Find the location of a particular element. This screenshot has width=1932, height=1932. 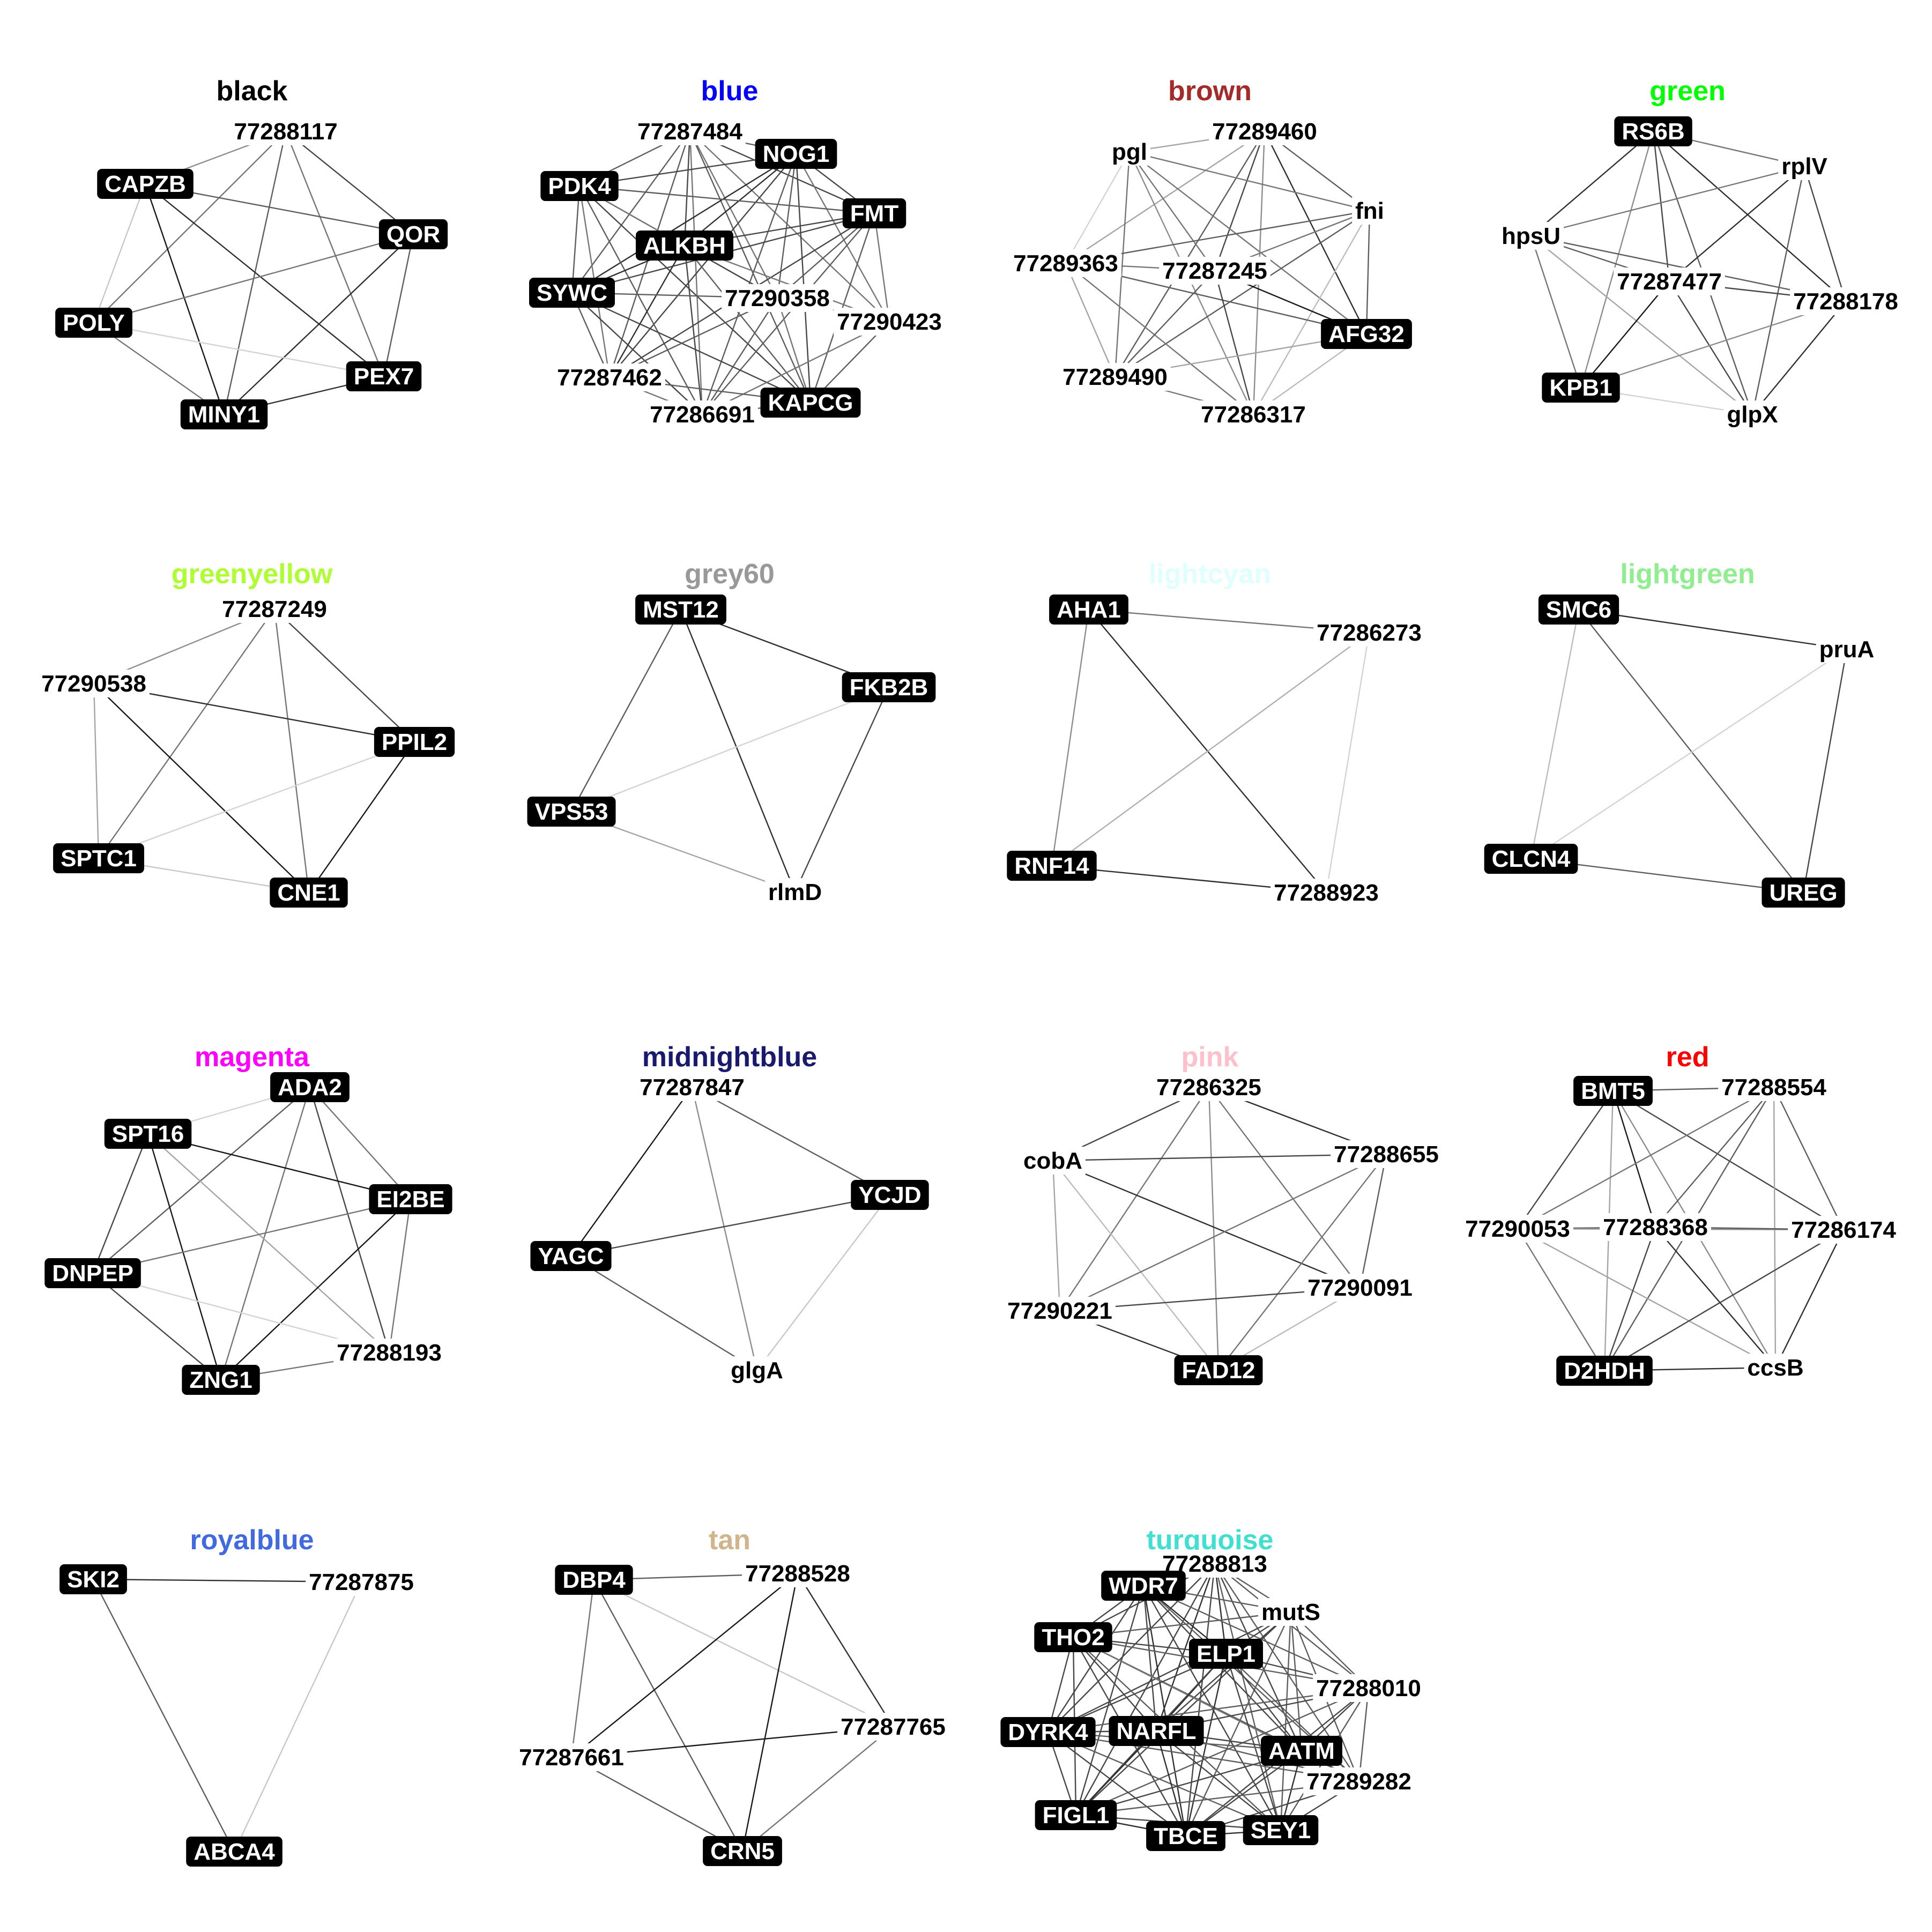

gene-label: THO2 is located at coordinates (1073, 1637).